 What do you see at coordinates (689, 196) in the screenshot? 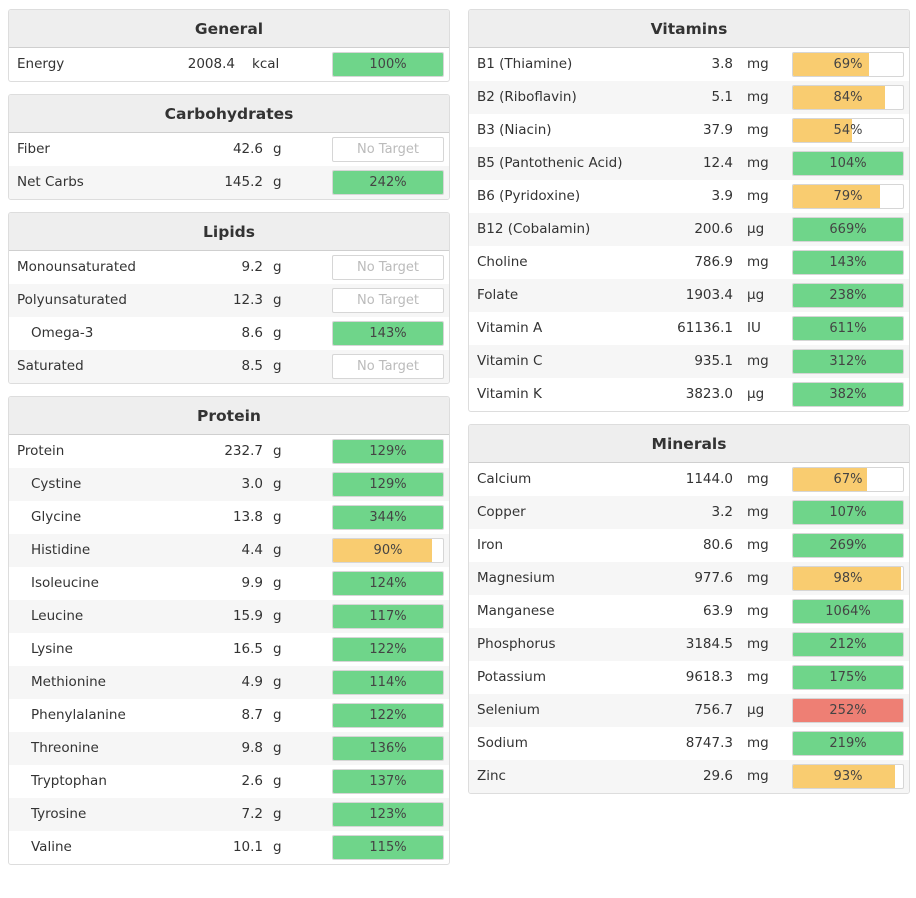
I see `nutrient-row-b6-pyridoxine: B6 (Pyridoxine) 3.9 mg 79%` at bounding box center [689, 196].